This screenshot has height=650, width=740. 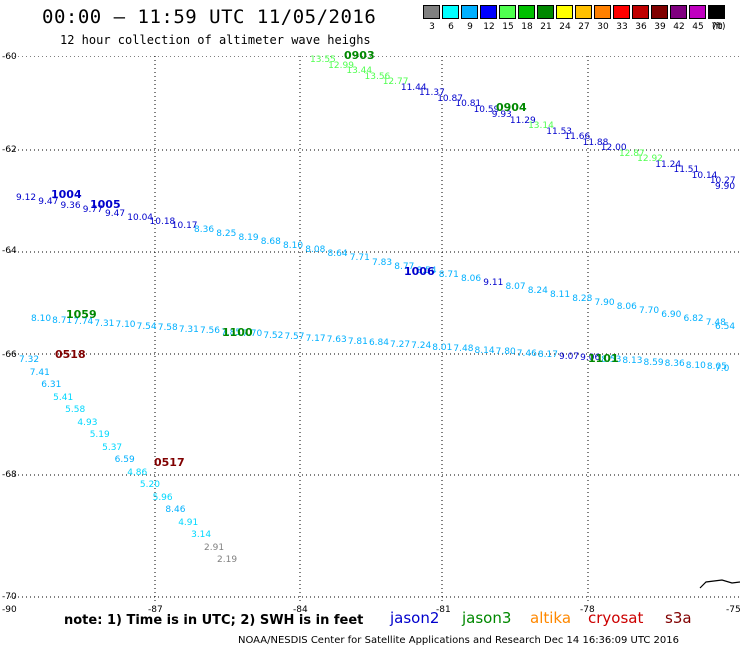 What do you see at coordinates (9, 150) in the screenshot?
I see `latitude-label: -62` at bounding box center [9, 150].